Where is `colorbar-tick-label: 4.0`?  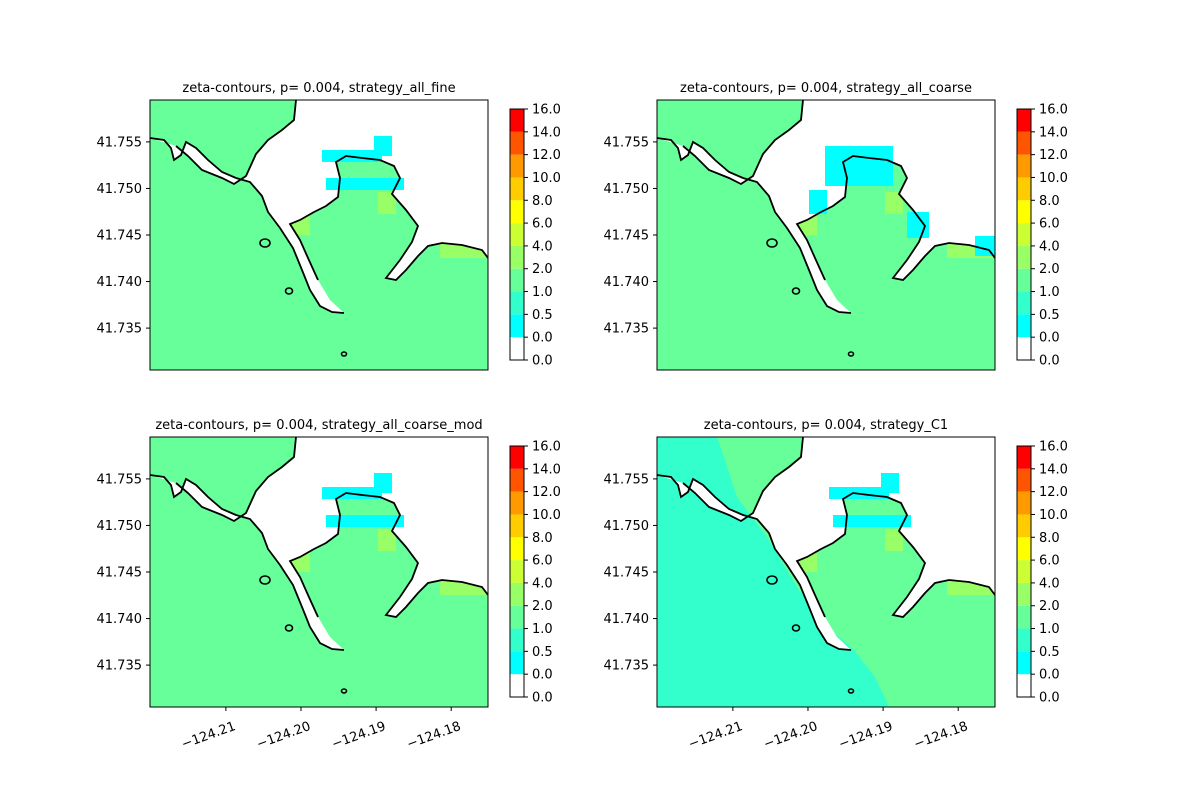
colorbar-tick-label: 4.0 is located at coordinates (1049, 246).